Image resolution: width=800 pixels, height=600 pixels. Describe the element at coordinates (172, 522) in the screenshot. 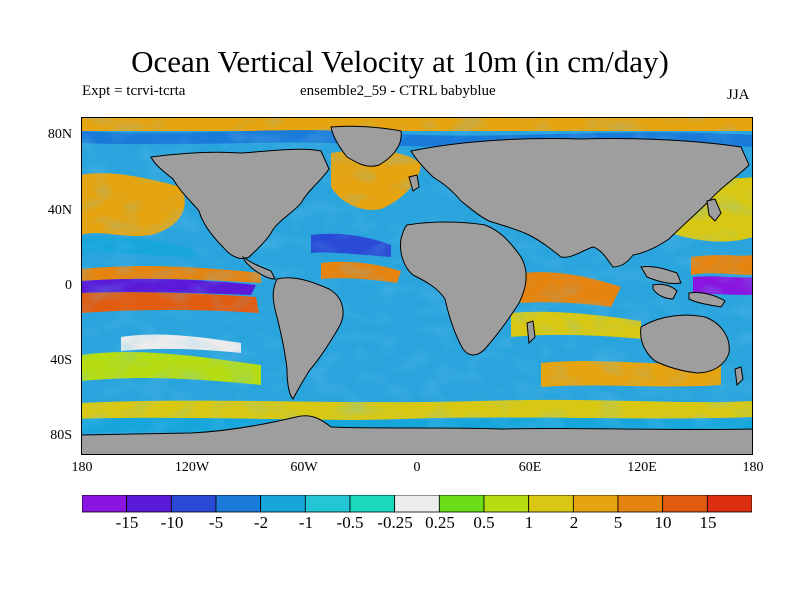

I see `colorbar-label: -10` at that location.